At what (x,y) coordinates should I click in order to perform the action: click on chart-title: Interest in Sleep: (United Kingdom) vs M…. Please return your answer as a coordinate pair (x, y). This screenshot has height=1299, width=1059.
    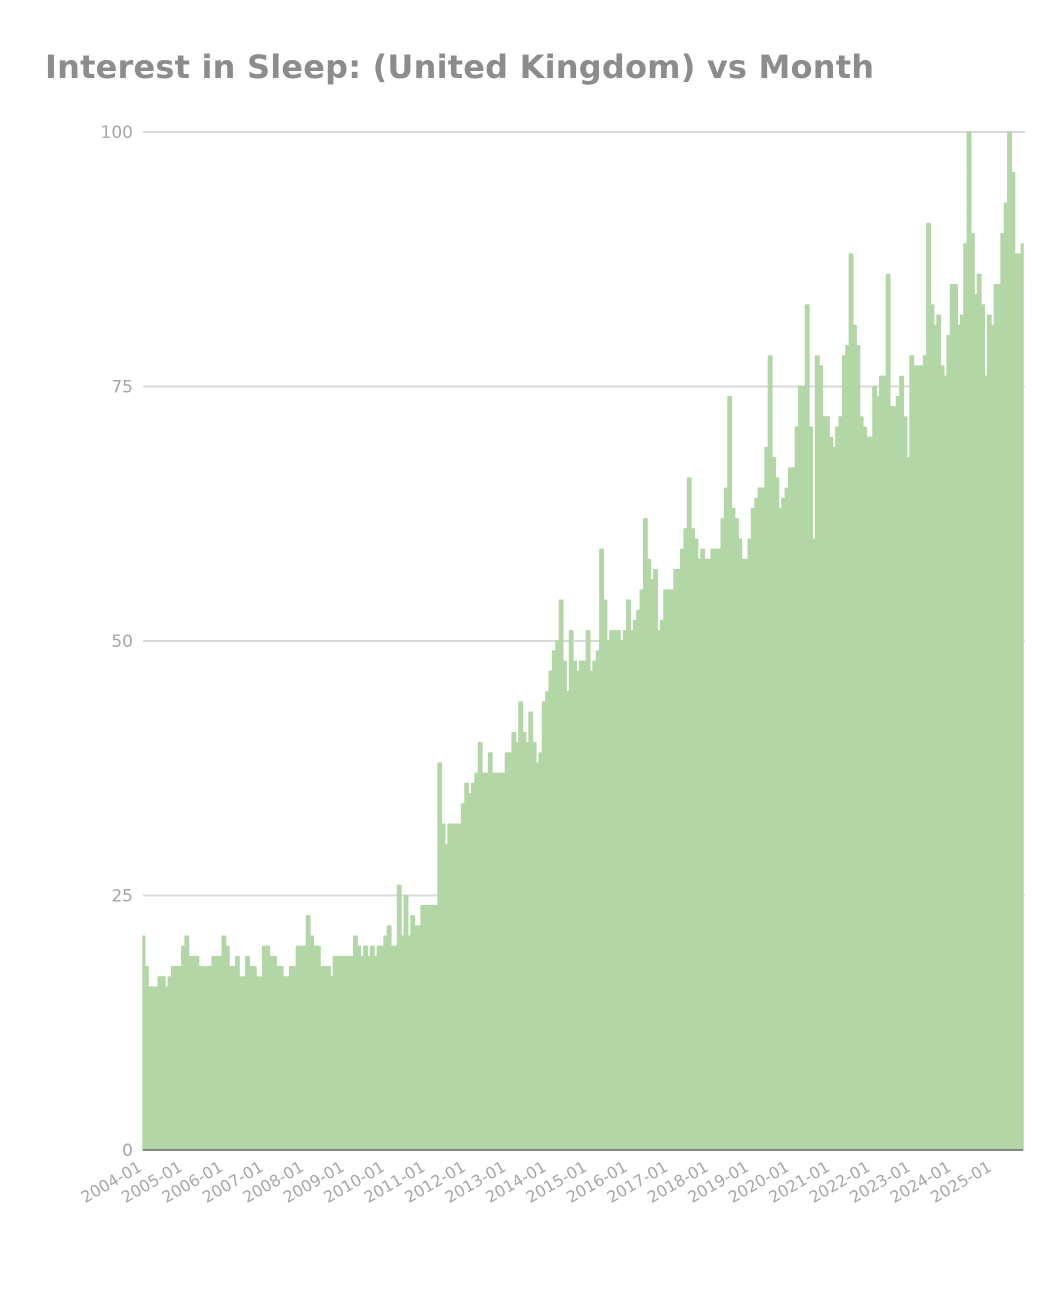
    Looking at the image, I should click on (460, 67).